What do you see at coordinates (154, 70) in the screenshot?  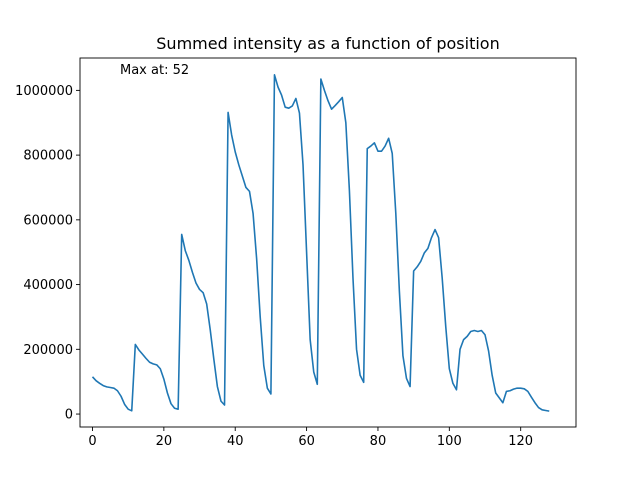 I see `max-annotation: Max at: 52` at bounding box center [154, 70].